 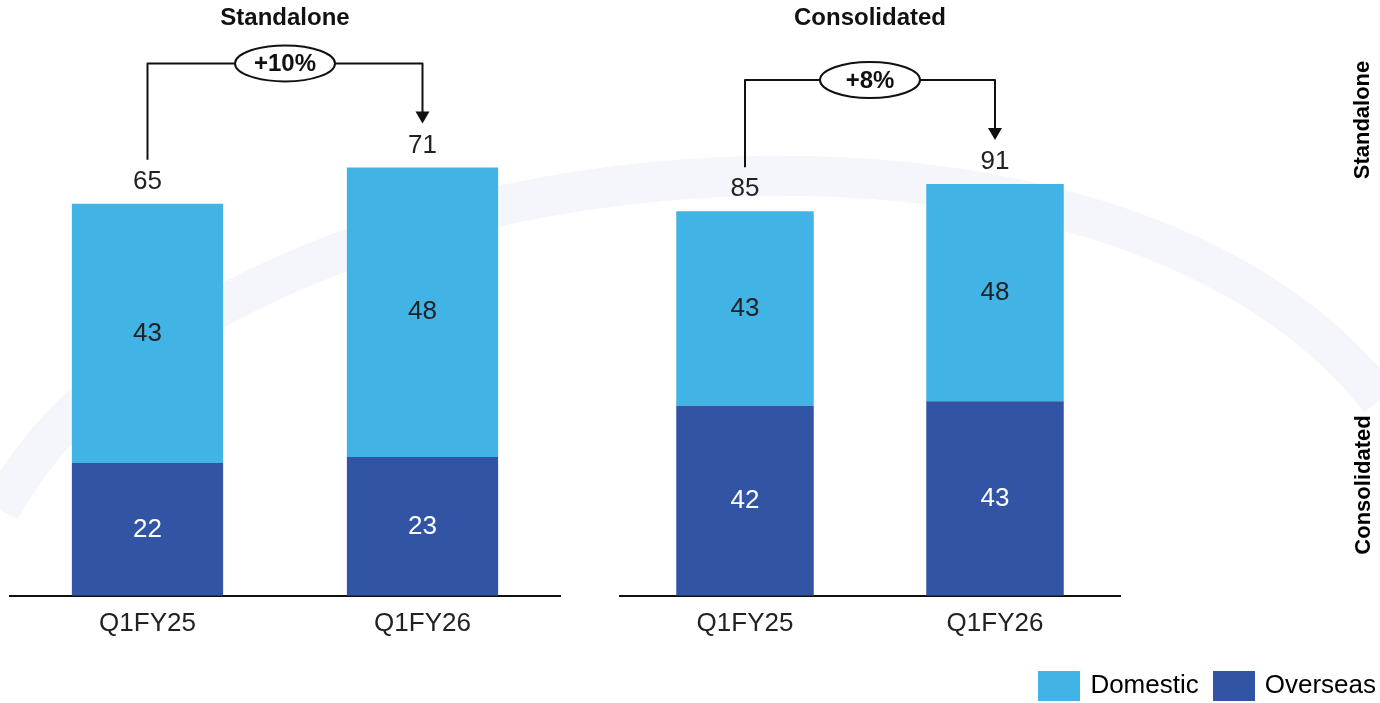 I want to click on data-label: 22, so click(x=147, y=527).